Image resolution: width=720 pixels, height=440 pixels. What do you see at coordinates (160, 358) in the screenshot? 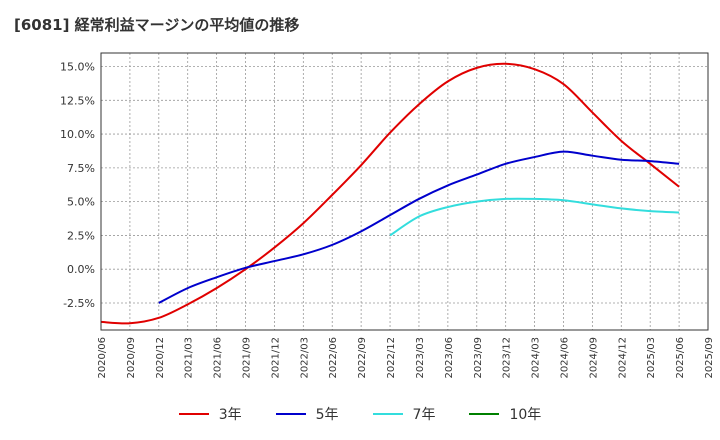
I see `x-tick-label: 2020/12` at bounding box center [160, 358].